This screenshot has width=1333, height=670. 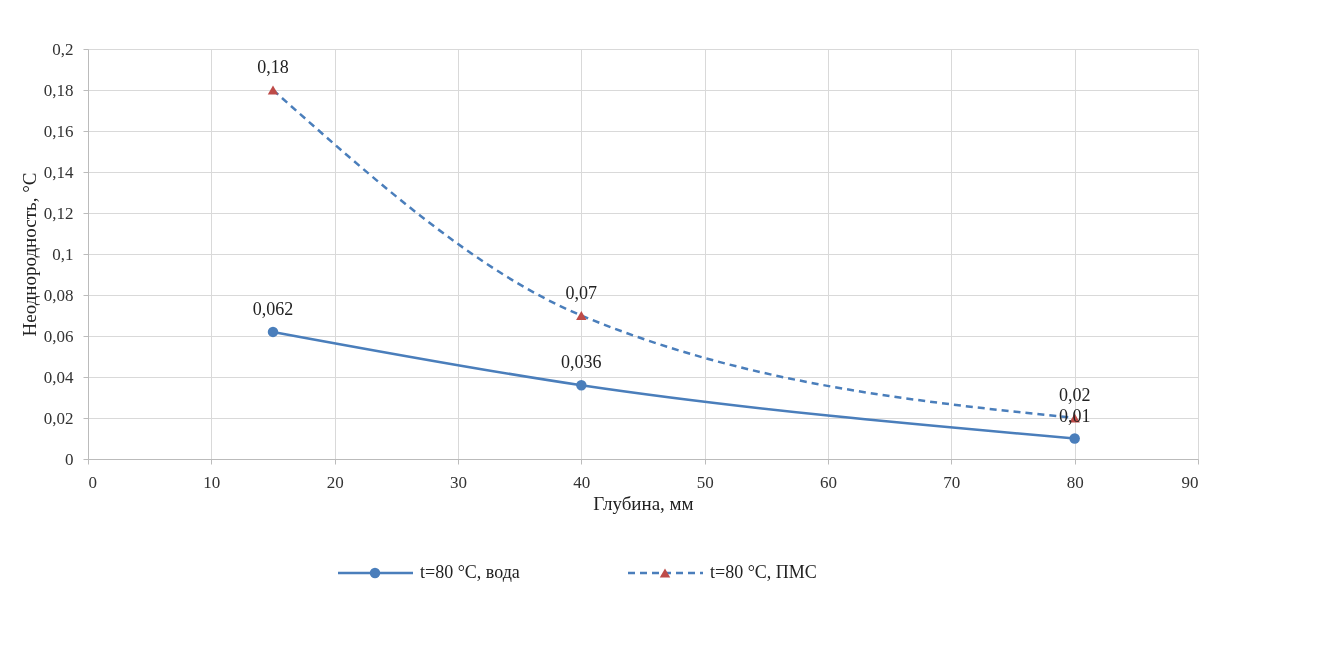 I want to click on data-label: 0,036, so click(x=581, y=362).